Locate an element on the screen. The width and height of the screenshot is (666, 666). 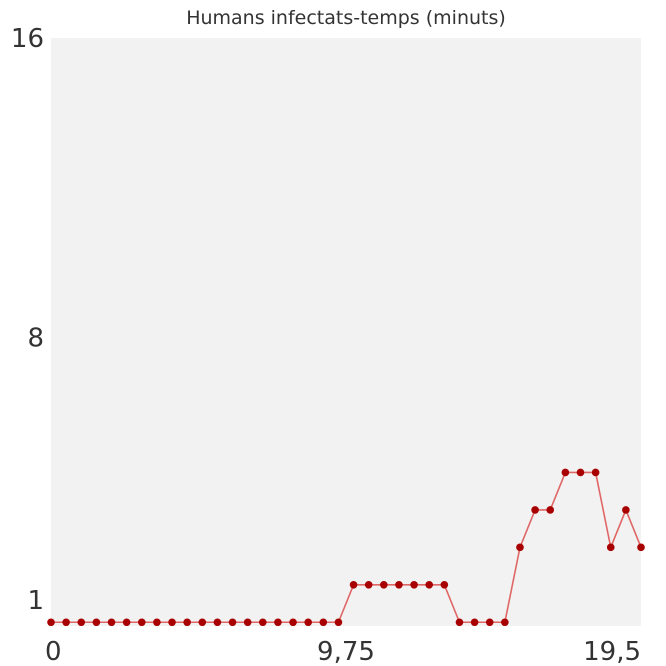
y-tick-label: 1 is located at coordinates (35, 601).